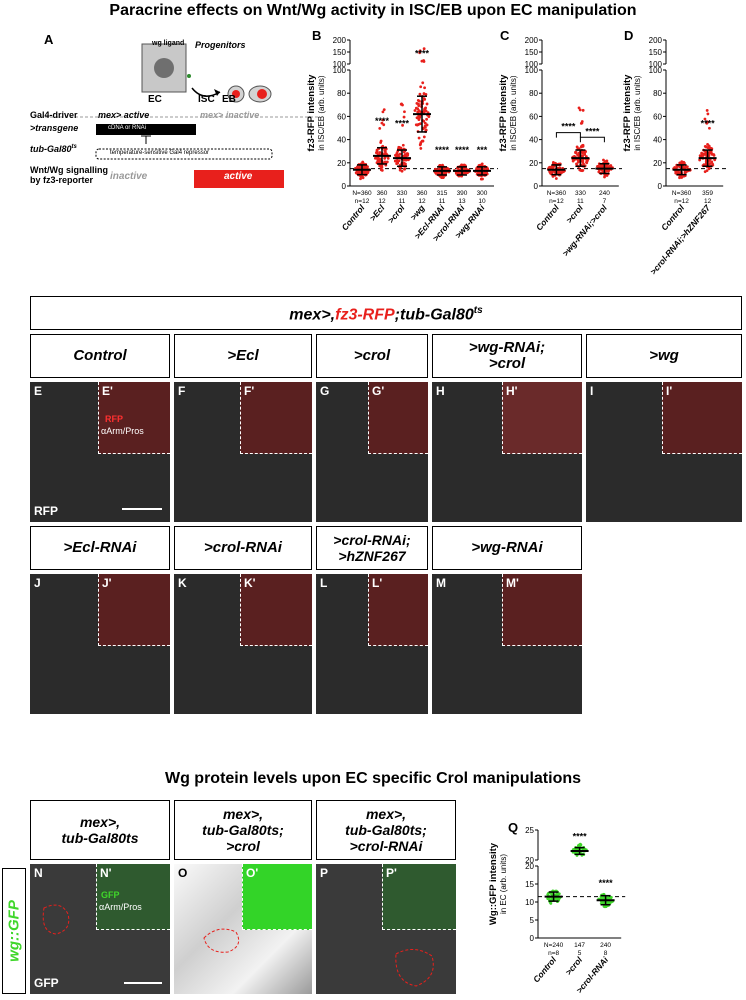 The width and height of the screenshot is (746, 1000). What do you see at coordinates (14, 931) in the screenshot?
I see `side-label: wg::GFP` at bounding box center [14, 931].